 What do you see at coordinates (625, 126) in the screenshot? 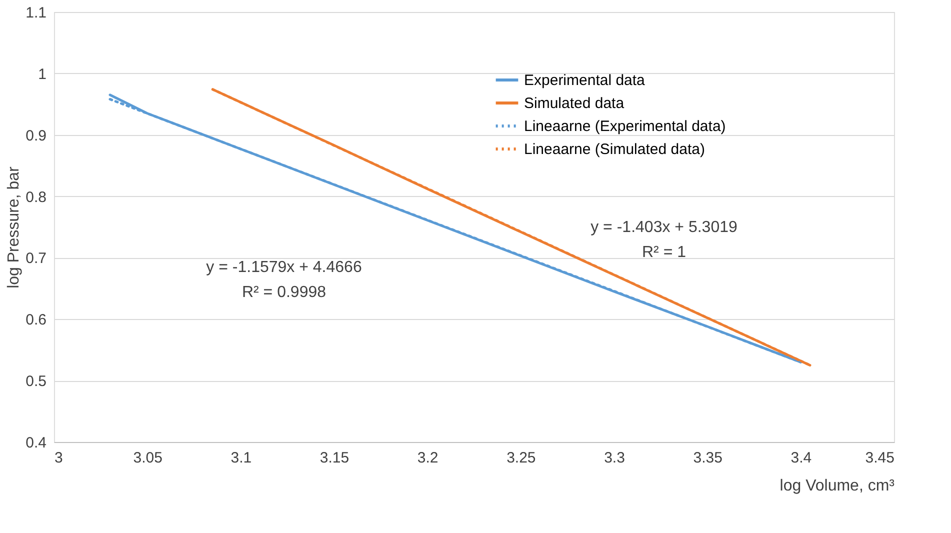
I see `legend-label: Lineaarne (Experimental data)` at bounding box center [625, 126].